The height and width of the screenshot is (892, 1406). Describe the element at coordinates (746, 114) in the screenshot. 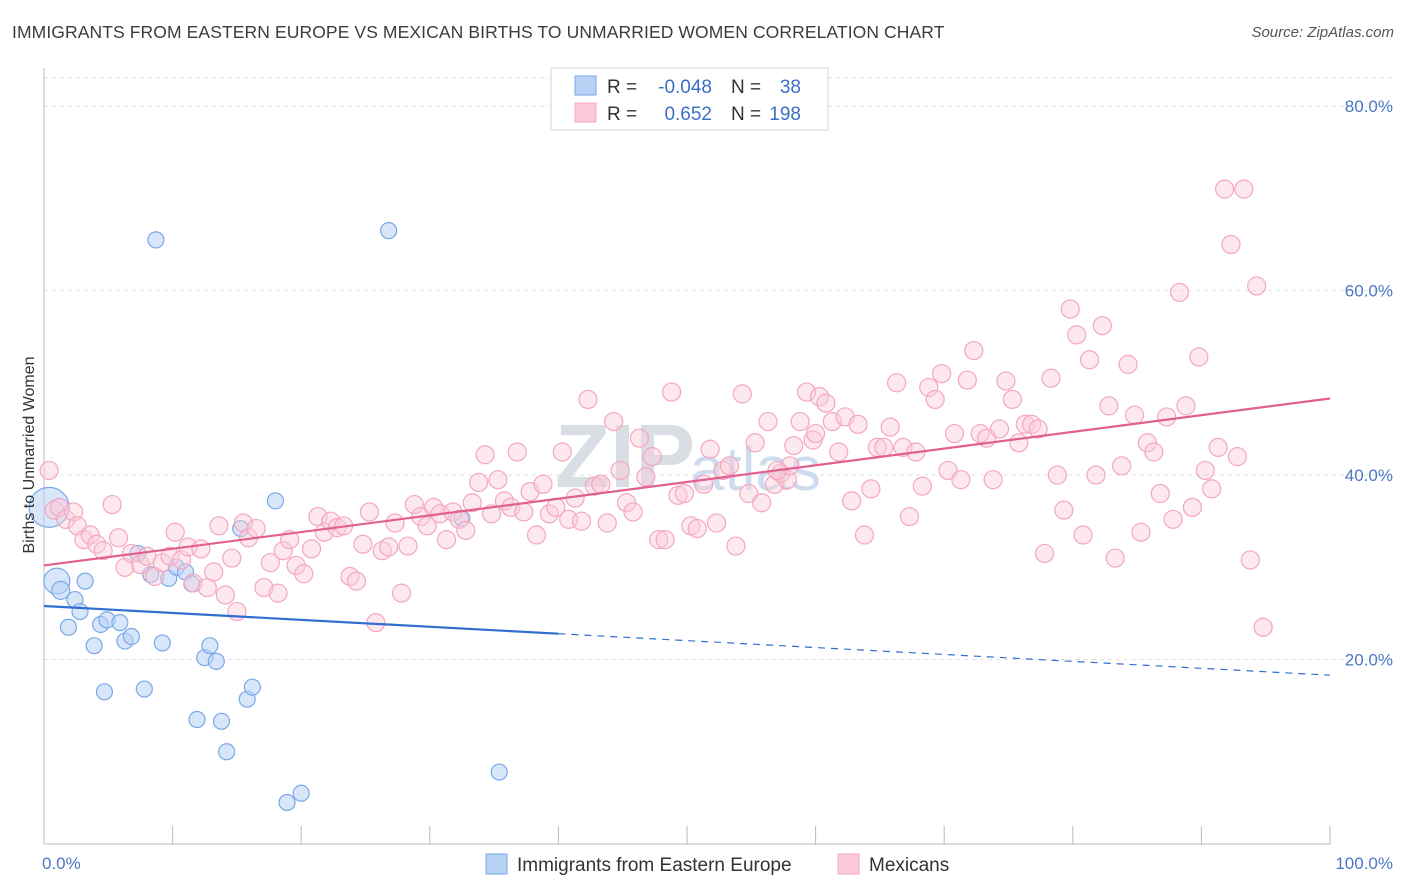

I see `legend-n-label-2: N =` at that location.